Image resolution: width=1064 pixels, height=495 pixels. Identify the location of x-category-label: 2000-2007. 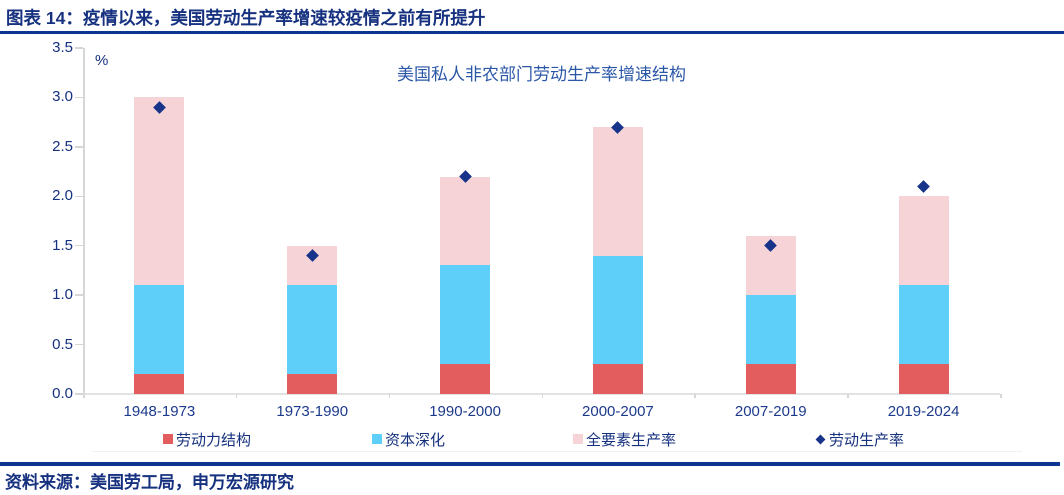
(618, 411).